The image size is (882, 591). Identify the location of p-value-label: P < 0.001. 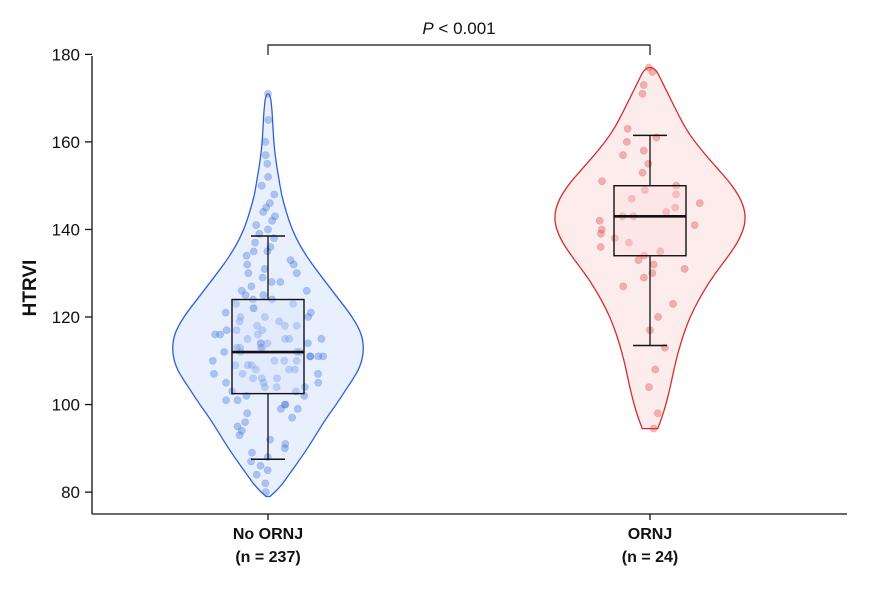
(458, 28).